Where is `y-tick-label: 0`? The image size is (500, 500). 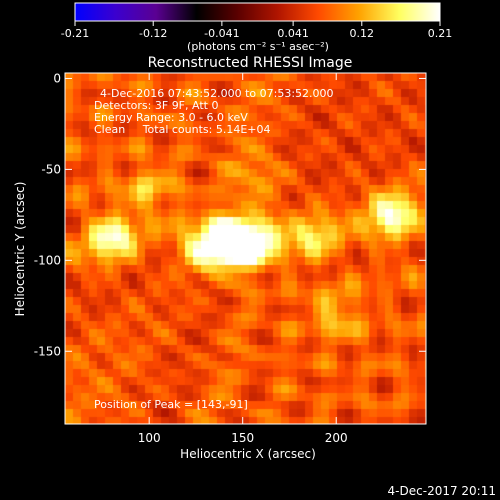 y-tick-label: 0 is located at coordinates (57, 78).